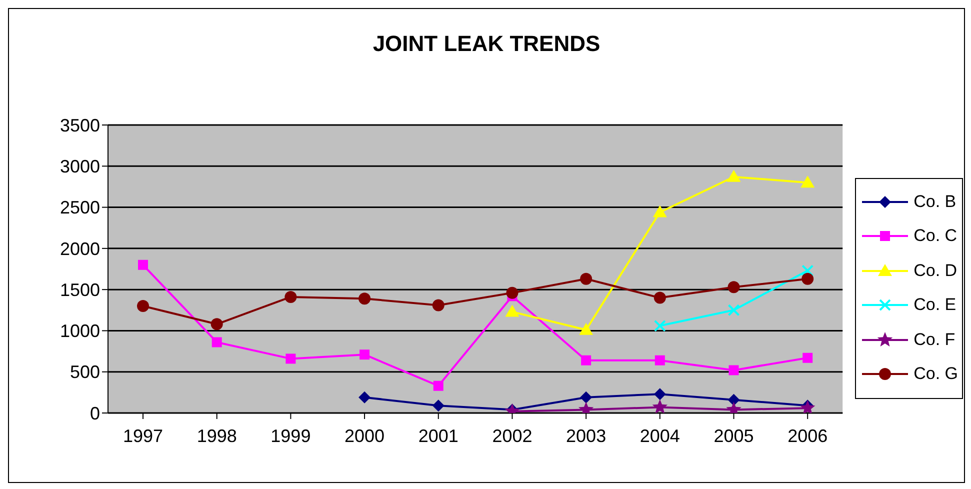 Image resolution: width=971 pixels, height=489 pixels. Describe the element at coordinates (80, 166) in the screenshot. I see `y-tick-label: 3000` at that location.